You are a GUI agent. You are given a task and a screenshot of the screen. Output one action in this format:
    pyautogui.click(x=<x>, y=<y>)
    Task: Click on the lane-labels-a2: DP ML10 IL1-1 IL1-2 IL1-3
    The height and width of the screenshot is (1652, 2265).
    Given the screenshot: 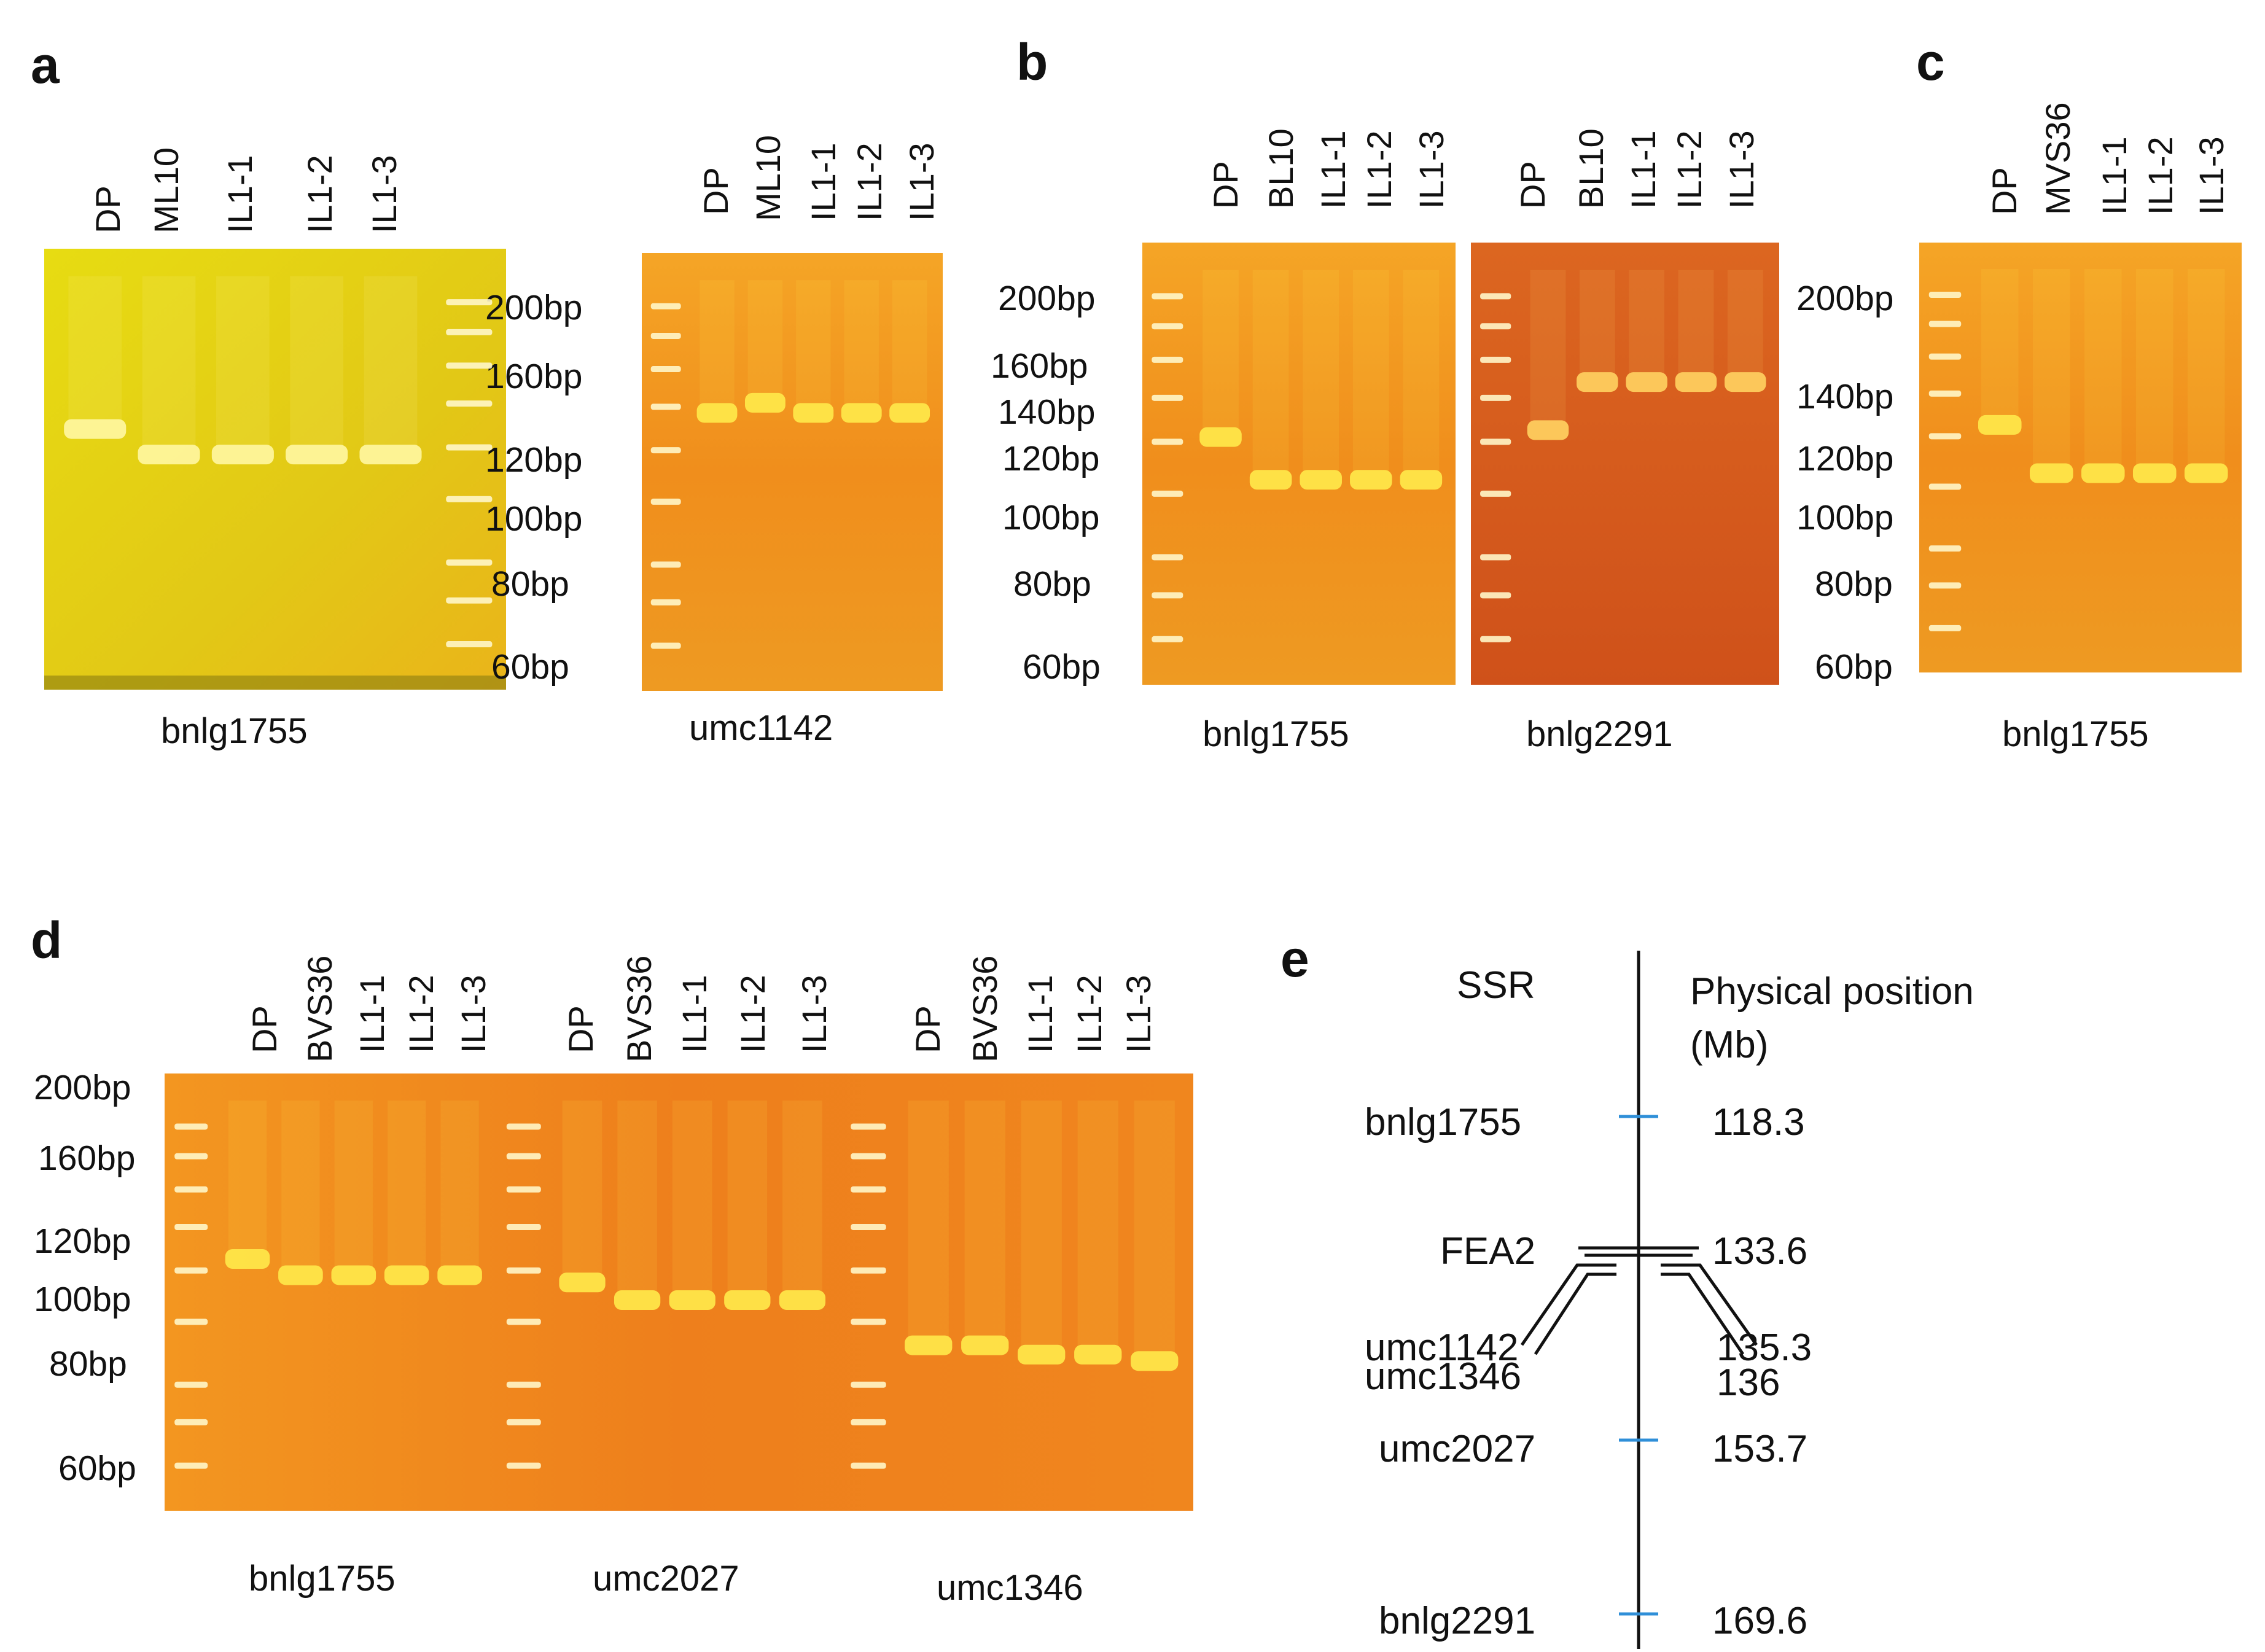 What is the action you would take?
    pyautogui.click(x=818, y=178)
    